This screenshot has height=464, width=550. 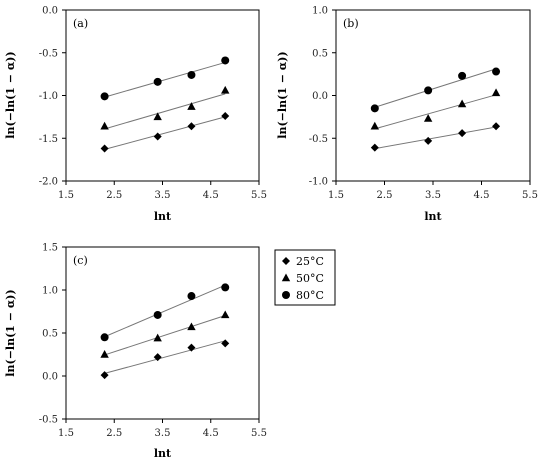 What do you see at coordinates (50, 248) in the screenshot?
I see `y-tick-label: 1.5` at bounding box center [50, 248].